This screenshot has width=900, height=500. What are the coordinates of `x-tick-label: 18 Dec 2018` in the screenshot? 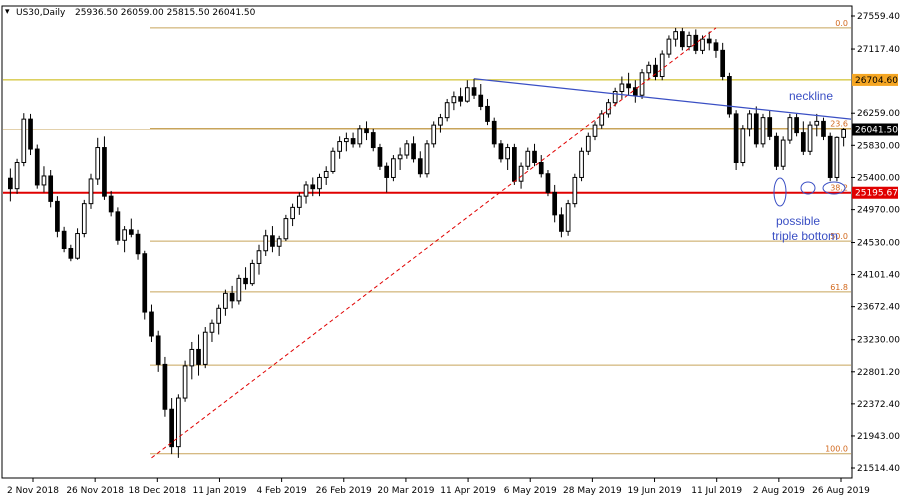 It's located at (158, 491).